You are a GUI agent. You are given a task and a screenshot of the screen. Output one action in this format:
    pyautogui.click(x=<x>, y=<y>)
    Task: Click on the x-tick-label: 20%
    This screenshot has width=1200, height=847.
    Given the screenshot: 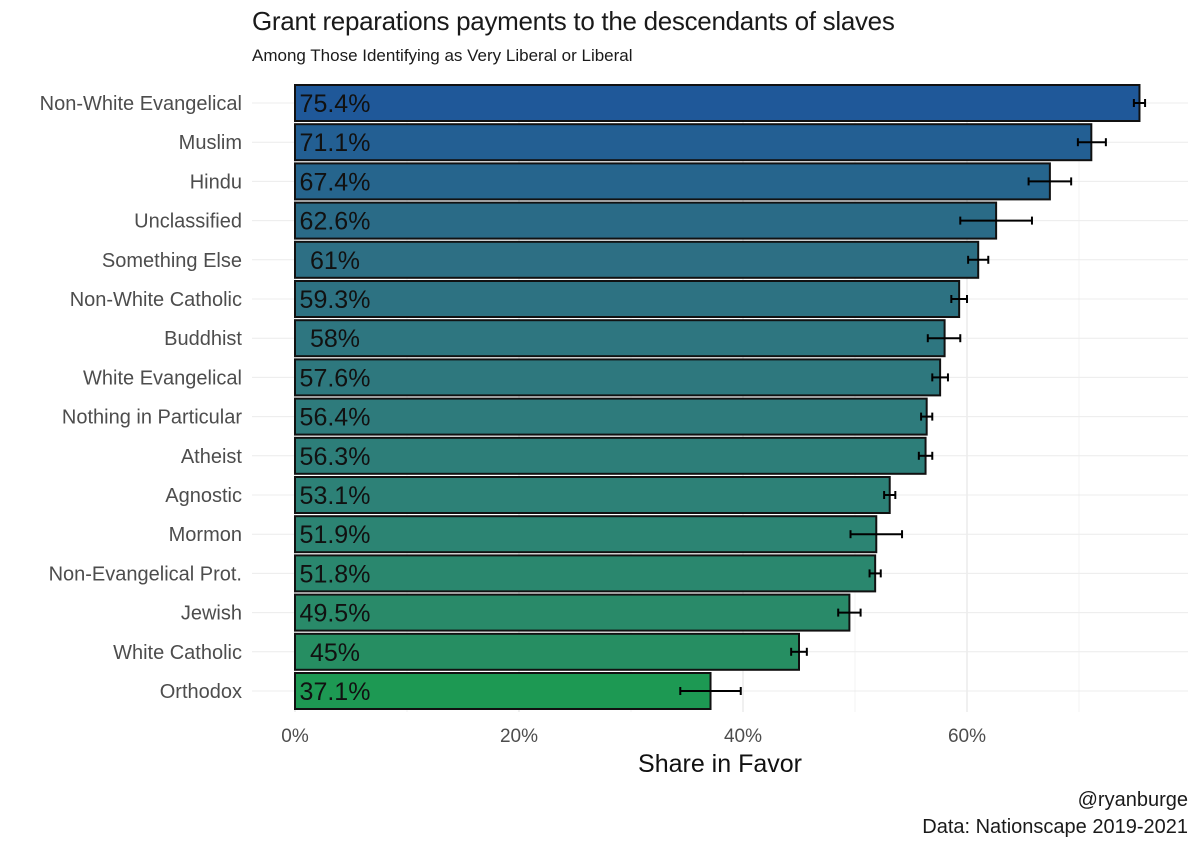 What is the action you would take?
    pyautogui.click(x=519, y=736)
    